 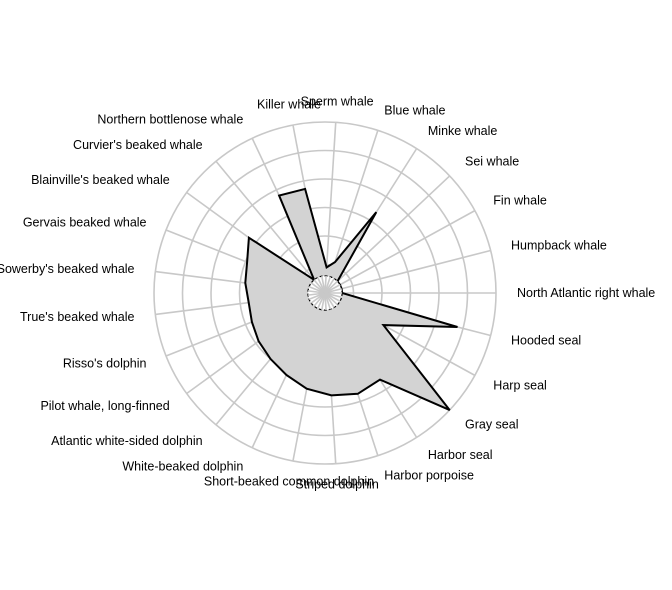 What do you see at coordinates (336, 485) in the screenshot?
I see `category-label: Striped dolphin` at bounding box center [336, 485].